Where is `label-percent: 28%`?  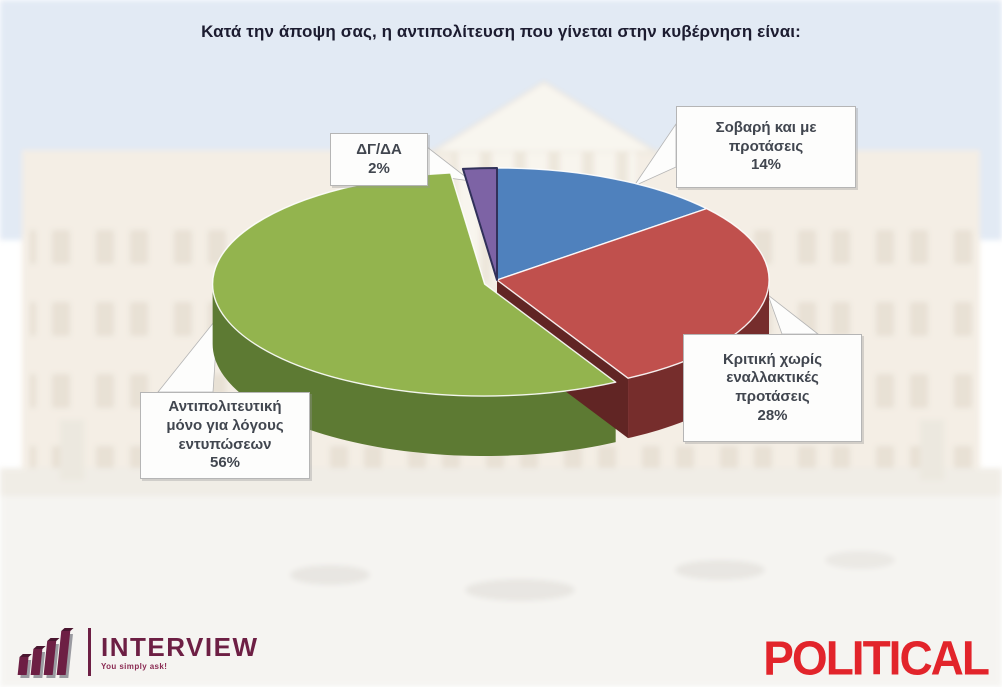
label-percent: 28% is located at coordinates (772, 415).